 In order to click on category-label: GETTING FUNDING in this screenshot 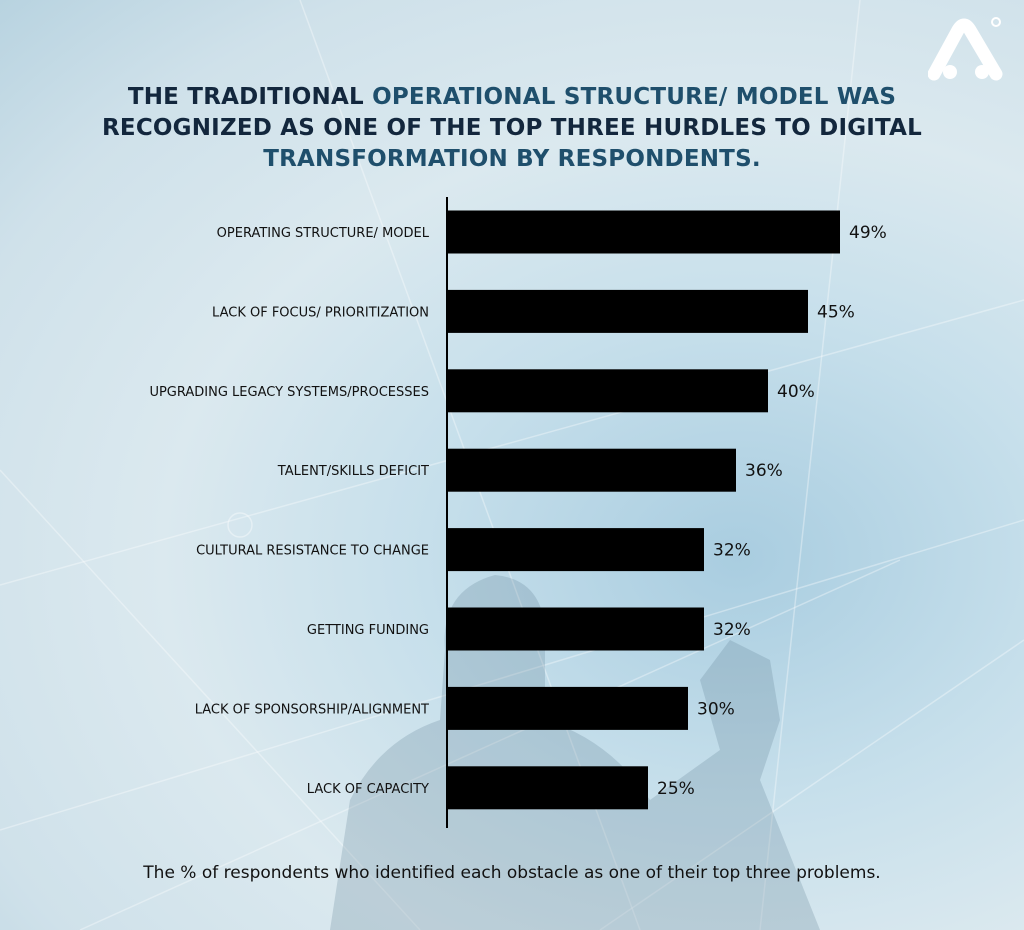, I will do `click(368, 630)`.